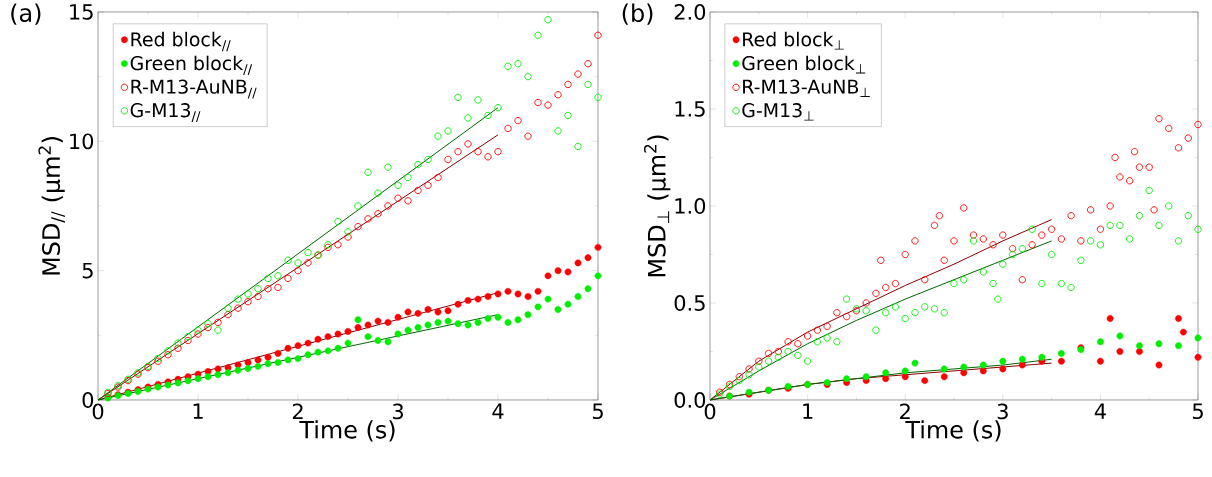 The width and height of the screenshot is (1212, 477). I want to click on legend-label: Red block$_{⊥}$, so click(793, 40).